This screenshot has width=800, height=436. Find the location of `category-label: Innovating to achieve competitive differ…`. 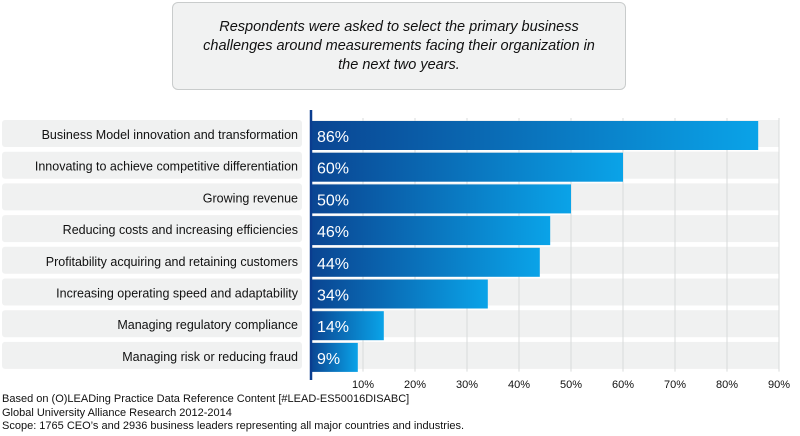

category-label: Innovating to achieve competitive differ… is located at coordinates (166, 167).